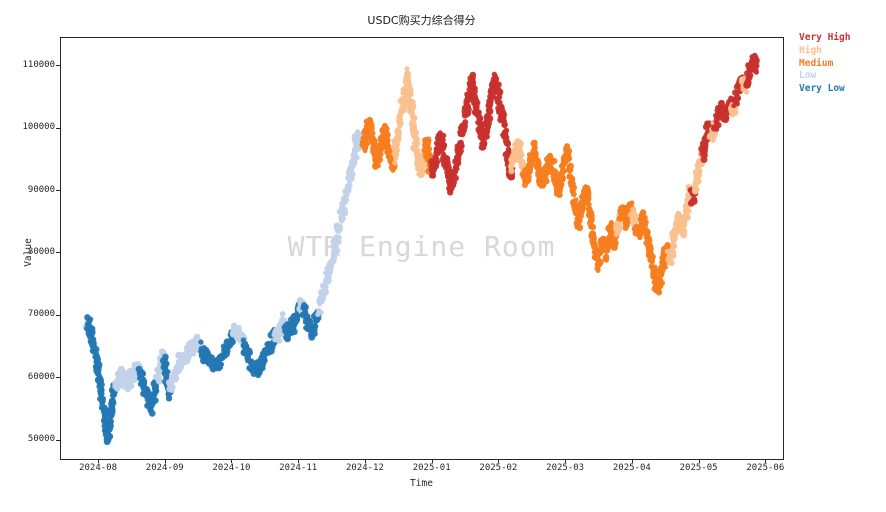  I want to click on x-tick-label: 2025-05, so click(698, 468).